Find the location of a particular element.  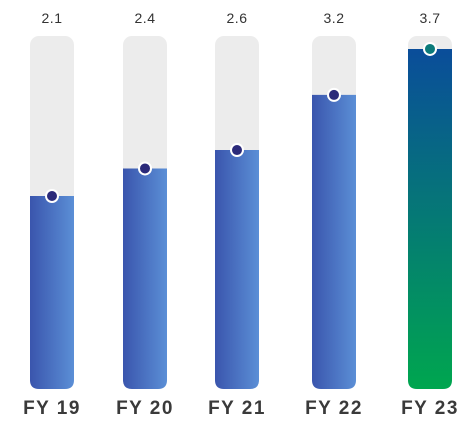

category-label: FY 23 is located at coordinates (425, 409).